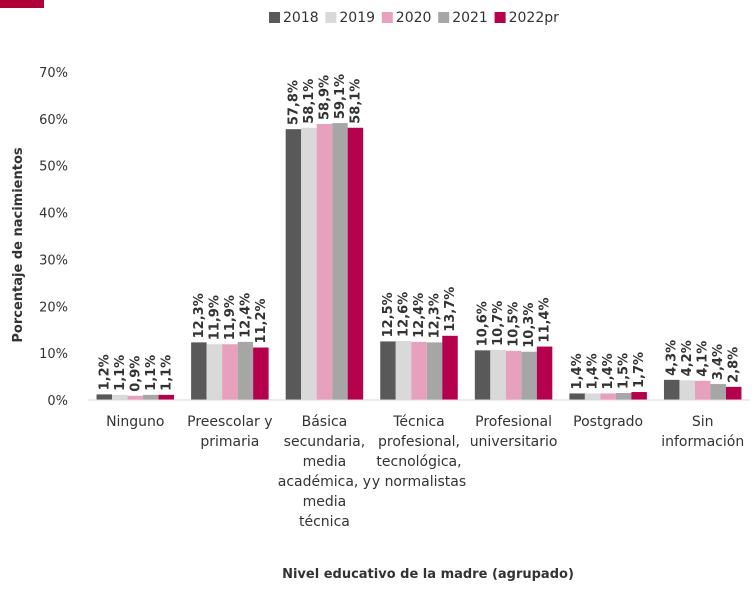 Image resolution: width=756 pixels, height=599 pixels. I want to click on bar-value-label: 11,4%, so click(545, 319).